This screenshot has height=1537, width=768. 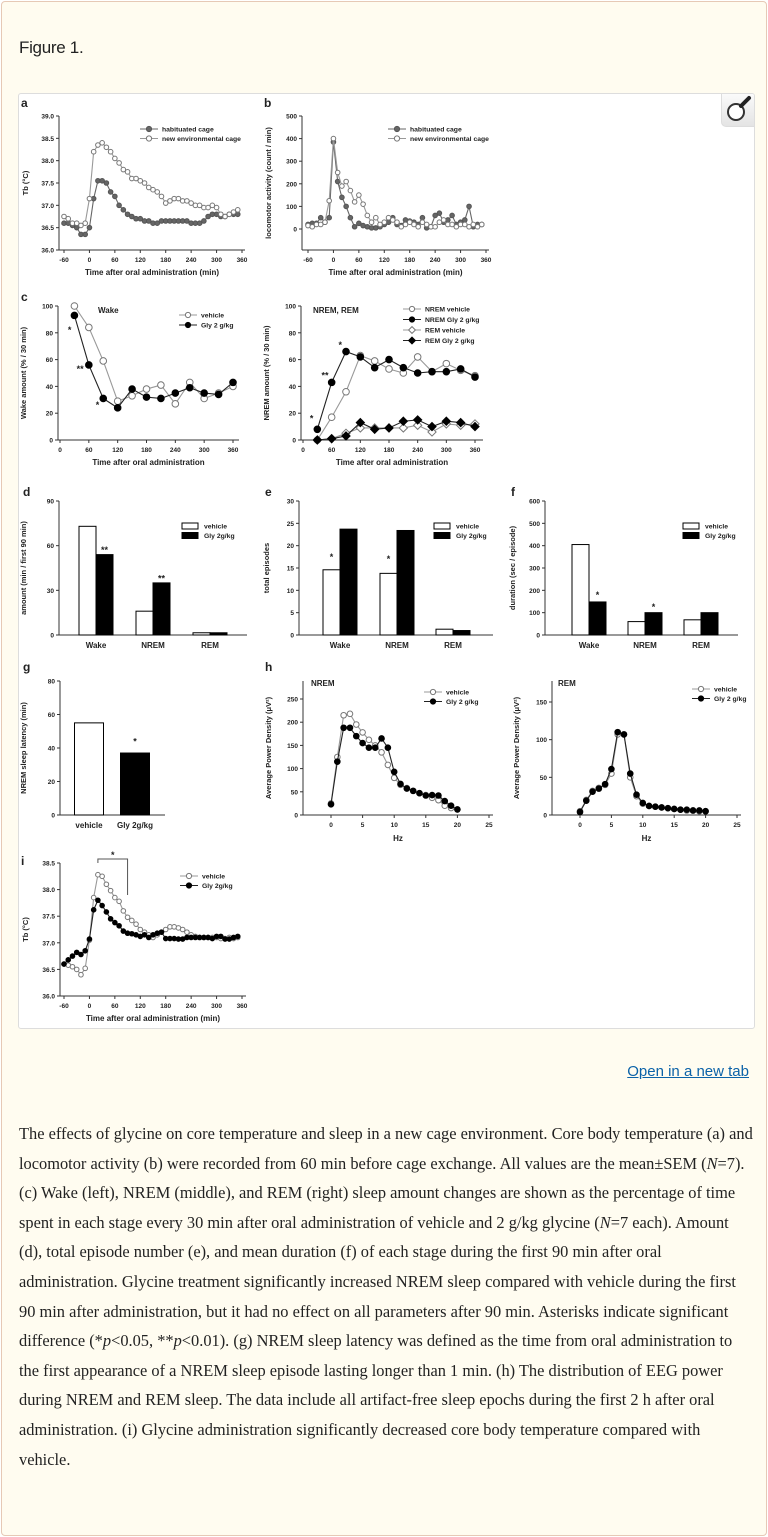 I want to click on series-line, so click(x=153, y=355).